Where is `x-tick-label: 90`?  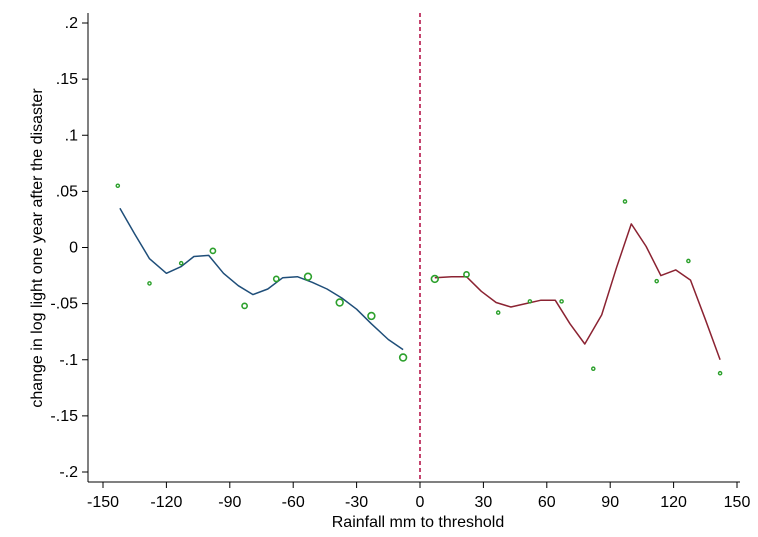
x-tick-label: 90 is located at coordinates (610, 502).